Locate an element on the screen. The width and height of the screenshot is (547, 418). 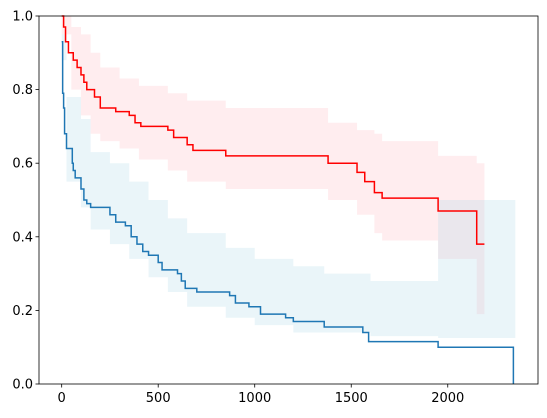
y-tick-label: 0.8 is located at coordinates (22, 90).